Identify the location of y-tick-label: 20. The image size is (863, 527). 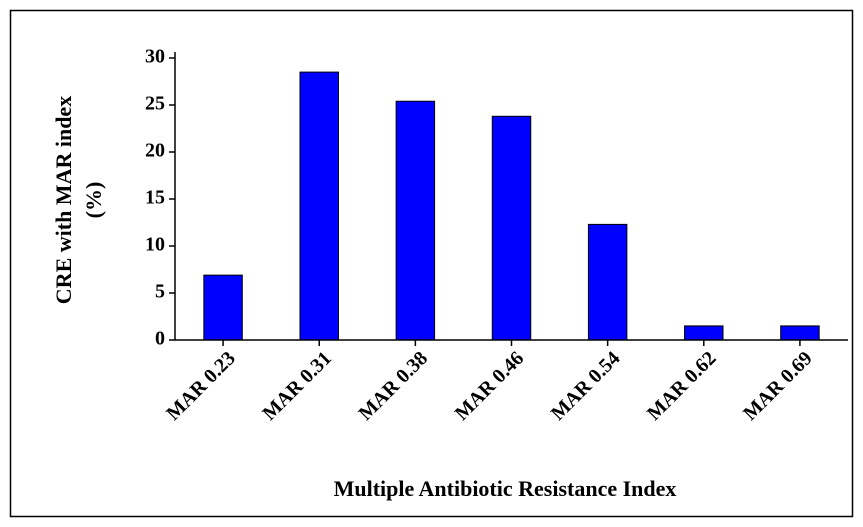
(155, 151).